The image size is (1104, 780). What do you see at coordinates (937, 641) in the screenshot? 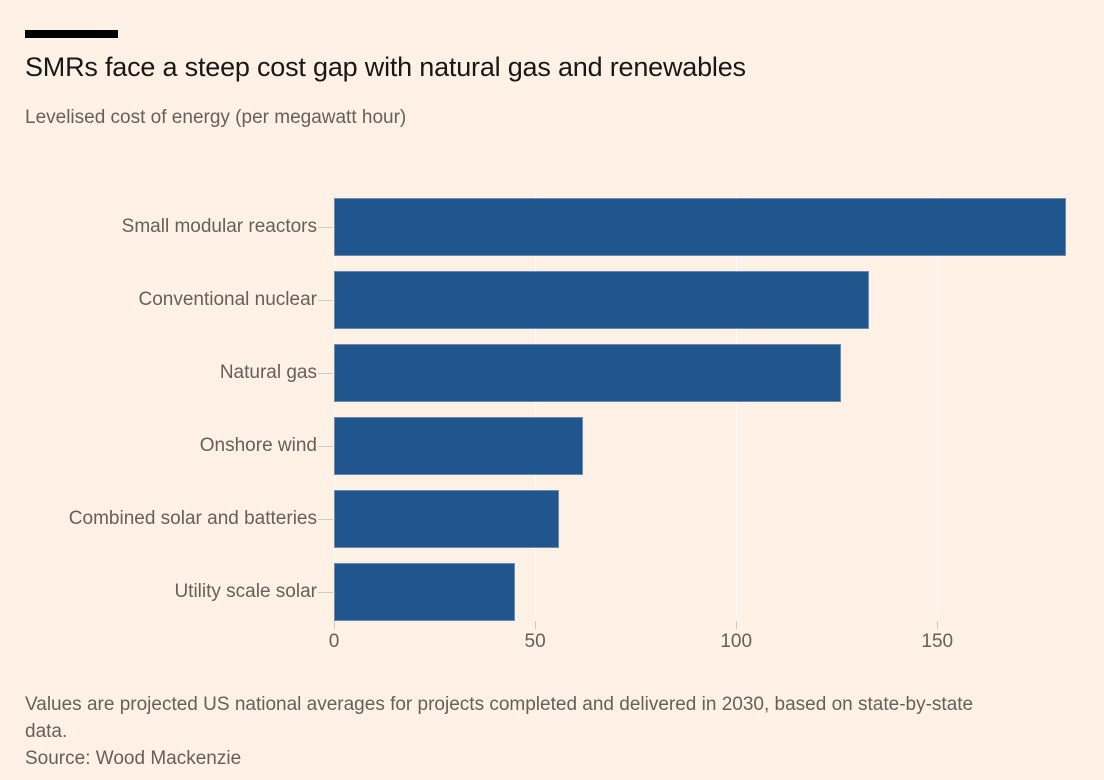
I see `axis-tick-label-150: 150` at bounding box center [937, 641].